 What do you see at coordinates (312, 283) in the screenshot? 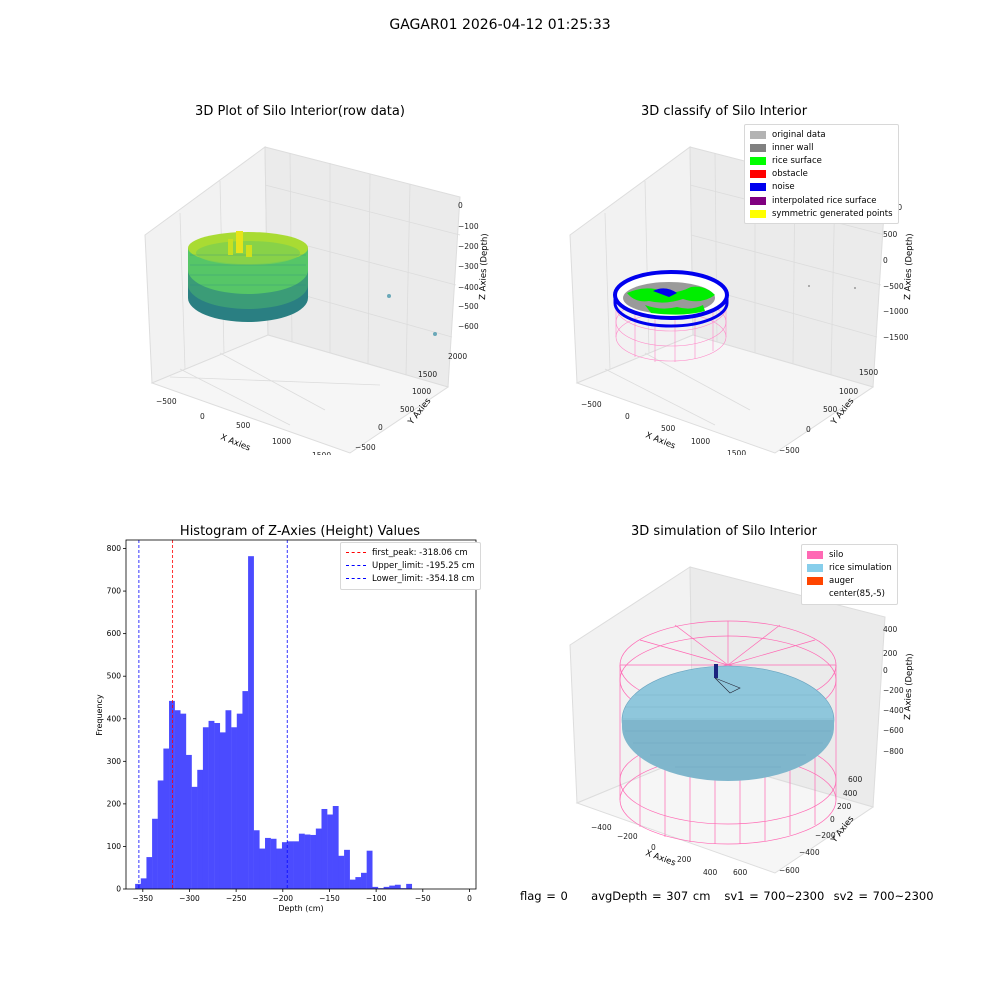
I see `plot1-point-cloud` at bounding box center [312, 283].